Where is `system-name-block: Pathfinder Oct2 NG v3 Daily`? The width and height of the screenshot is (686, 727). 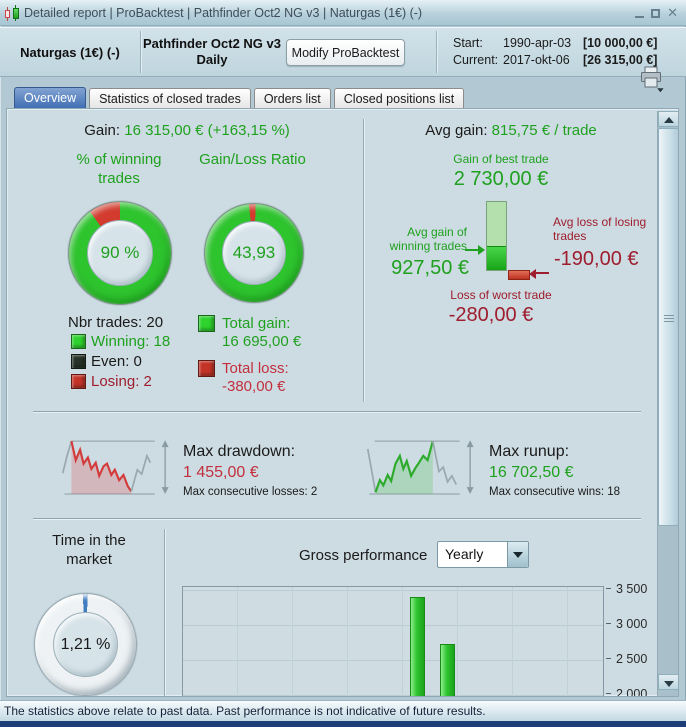 system-name-block: Pathfinder Oct2 NG v3 Daily is located at coordinates (212, 52).